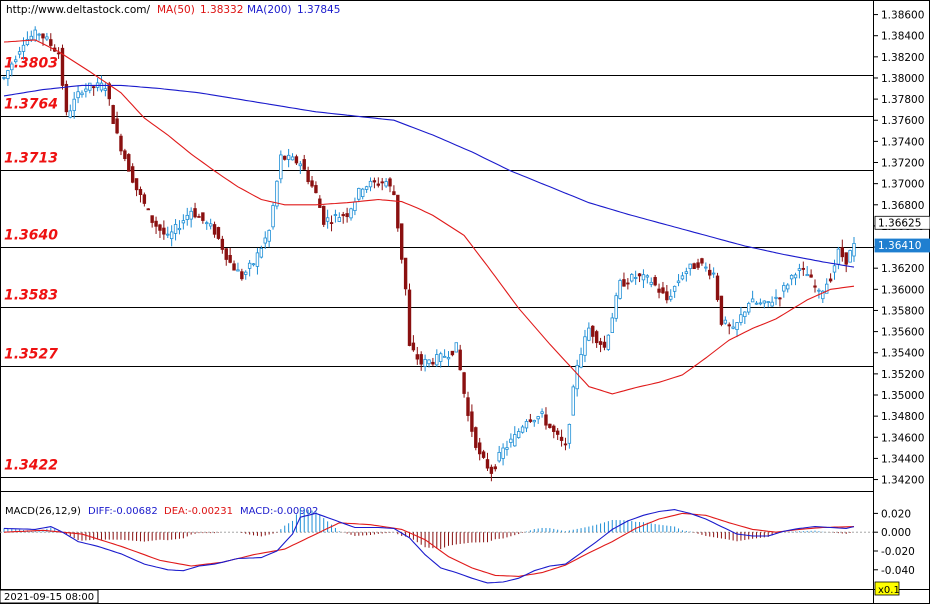  Describe the element at coordinates (899, 246) in the screenshot. I see `price-tag-label: 1.36410` at that location.